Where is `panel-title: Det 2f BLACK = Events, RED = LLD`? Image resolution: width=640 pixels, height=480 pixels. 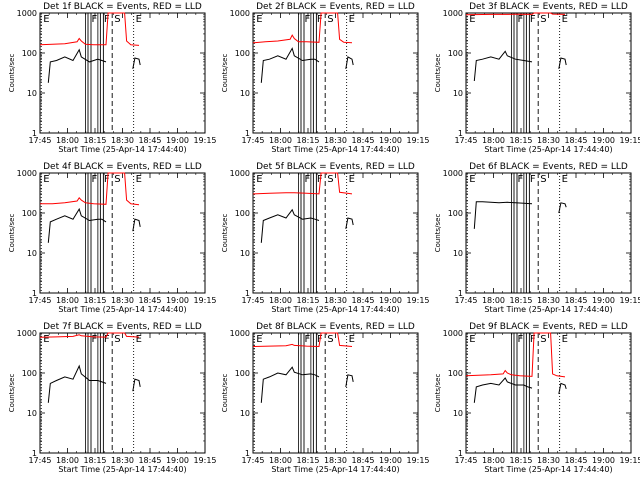 panel-title: Det 2f BLACK = Events, RED = LLD is located at coordinates (335, 7).